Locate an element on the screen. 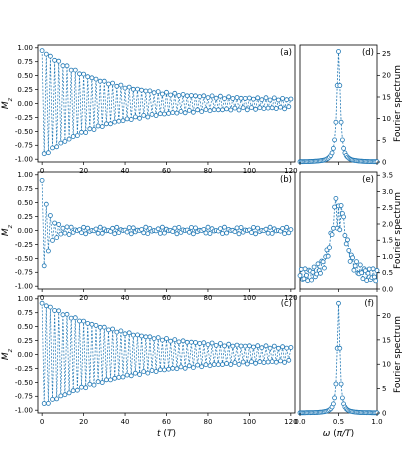 The image size is (415, 461). panel-label: (f) is located at coordinates (369, 304).